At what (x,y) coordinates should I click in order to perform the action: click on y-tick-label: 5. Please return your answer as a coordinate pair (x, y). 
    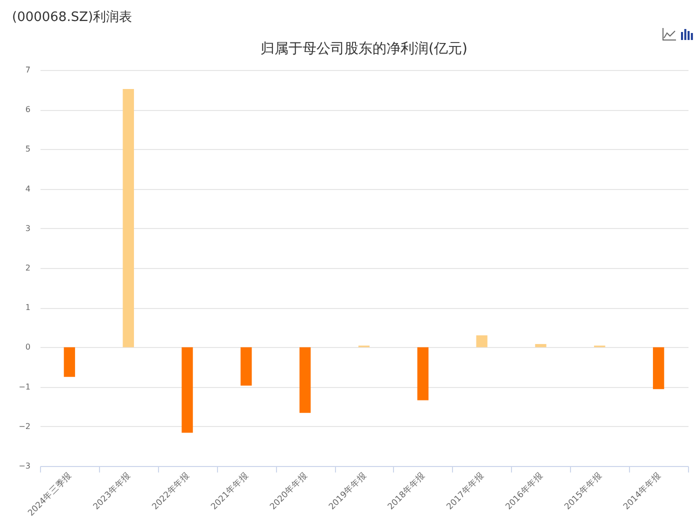
    Looking at the image, I should click on (27, 149).